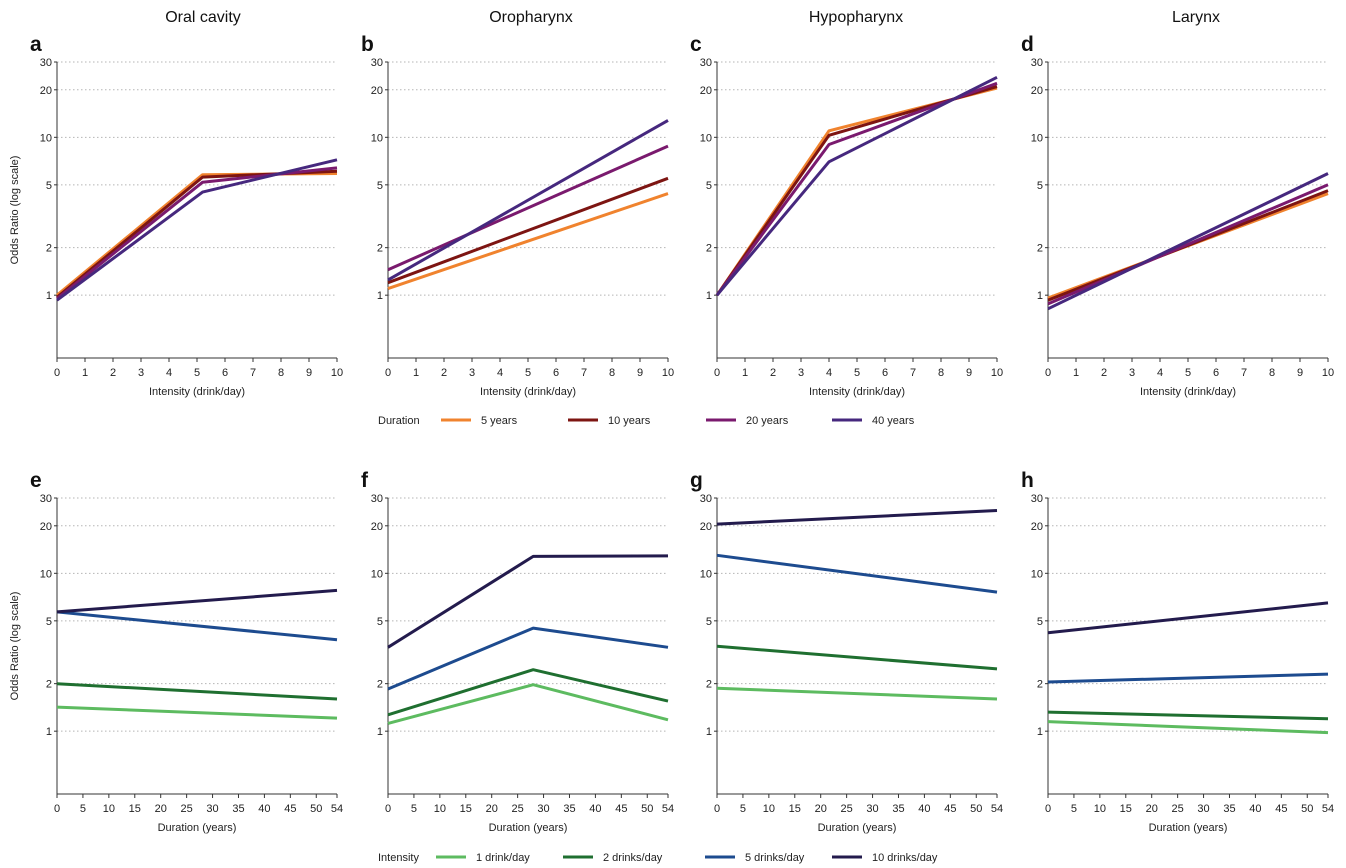 This screenshot has width=1346, height=868. Describe the element at coordinates (857, 517) in the screenshot. I see `series-line-10-drinks-day` at that location.